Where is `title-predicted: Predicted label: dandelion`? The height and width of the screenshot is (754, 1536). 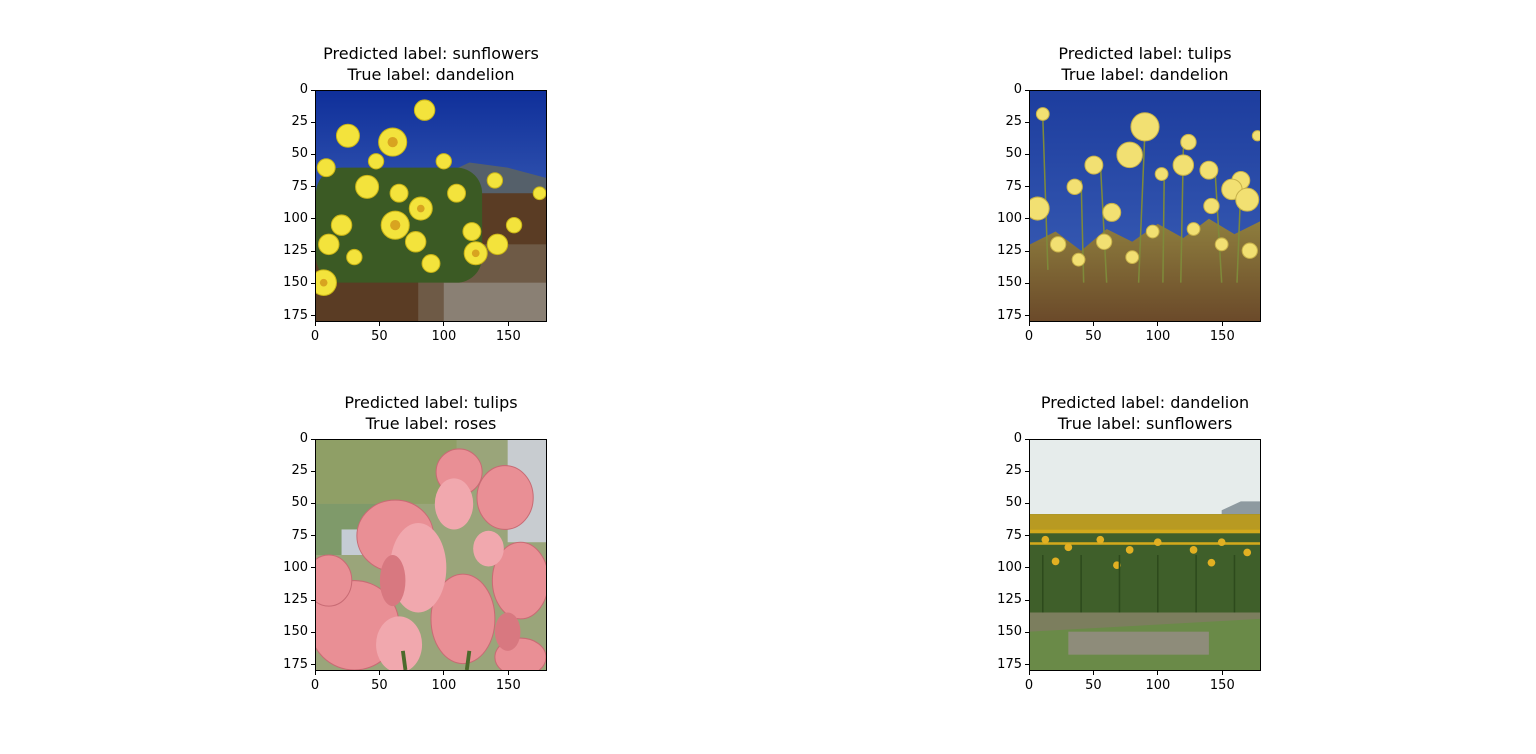
title-predicted: Predicted label: dandelion is located at coordinates (1145, 402).